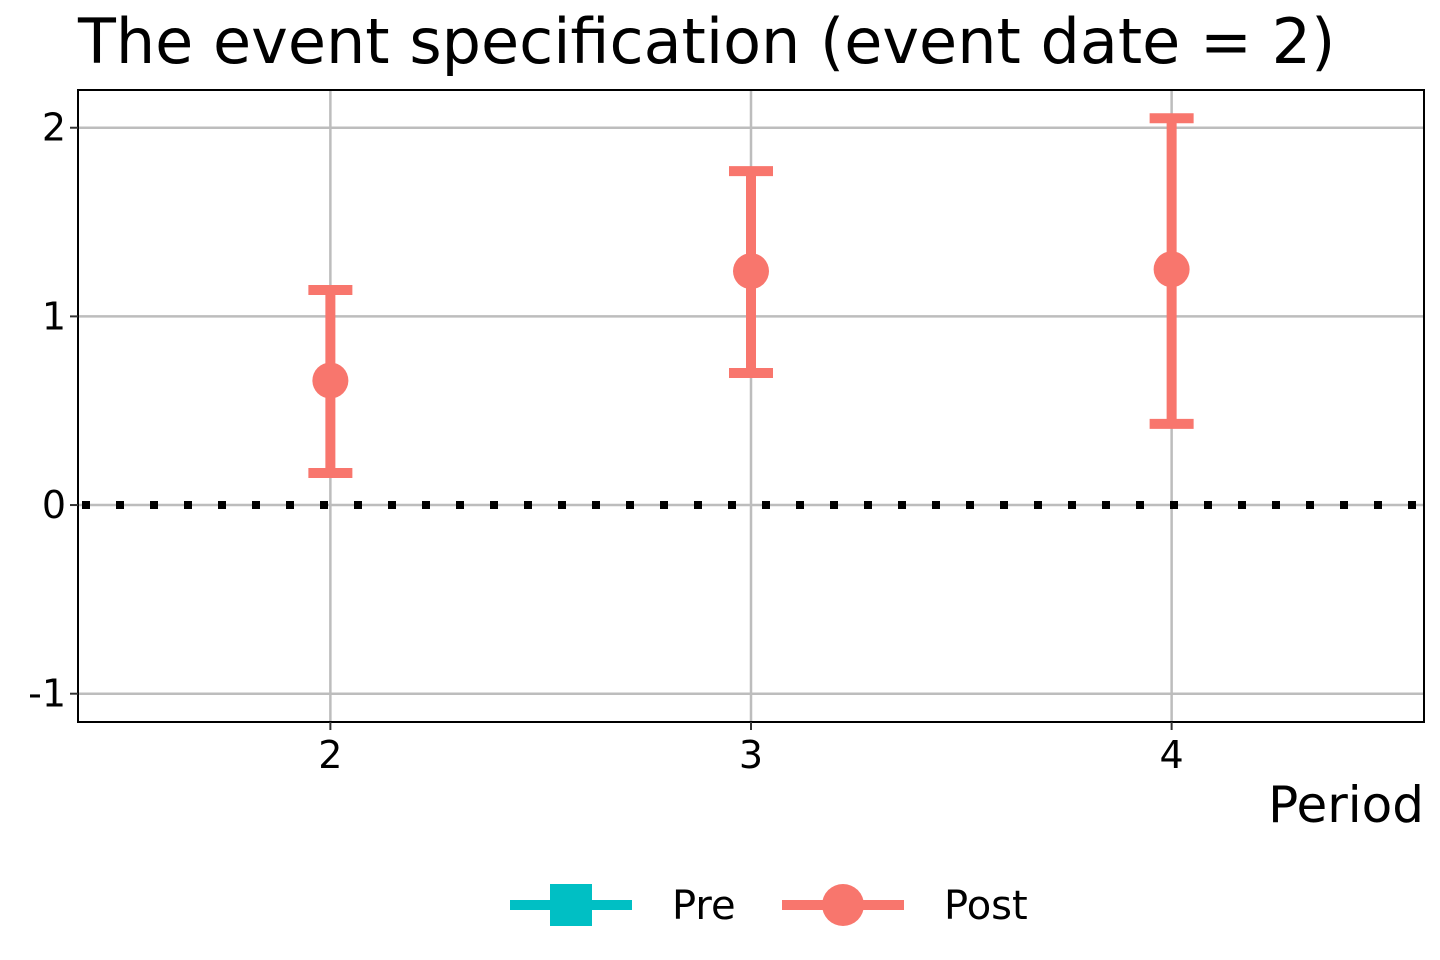 The width and height of the screenshot is (1440, 960). What do you see at coordinates (707, 41) in the screenshot?
I see `chart-title: The event specification (event date = 2)` at bounding box center [707, 41].